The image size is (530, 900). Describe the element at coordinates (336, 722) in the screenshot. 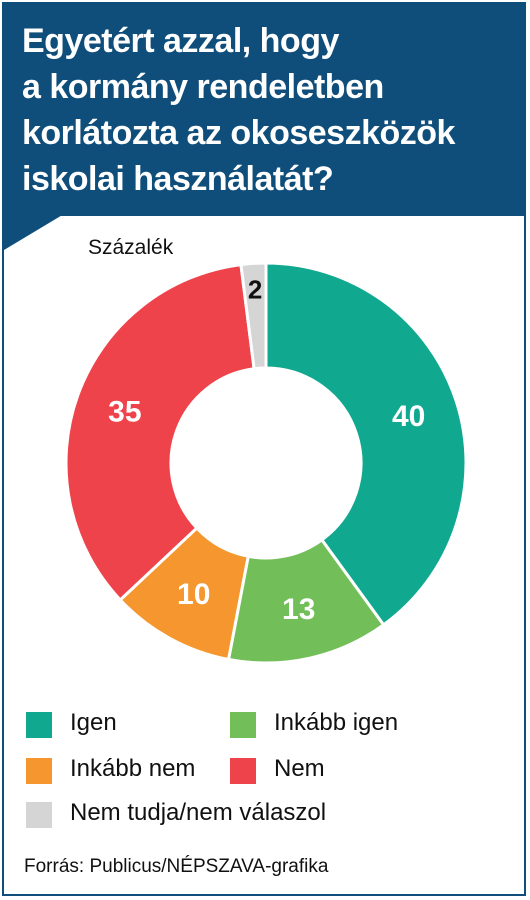

I see `legend-label: Inkább igen` at that location.